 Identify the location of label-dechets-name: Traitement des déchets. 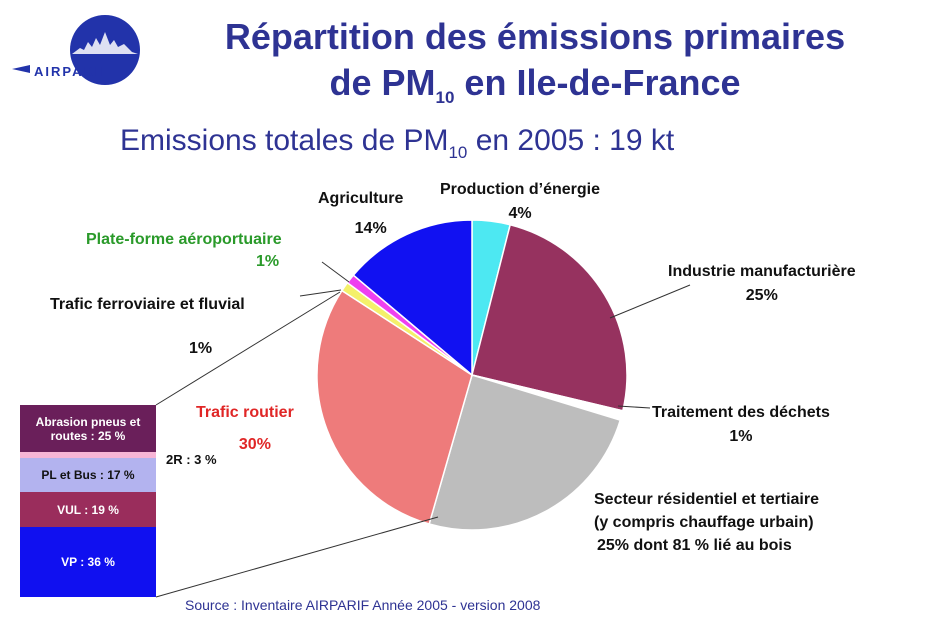
(741, 412).